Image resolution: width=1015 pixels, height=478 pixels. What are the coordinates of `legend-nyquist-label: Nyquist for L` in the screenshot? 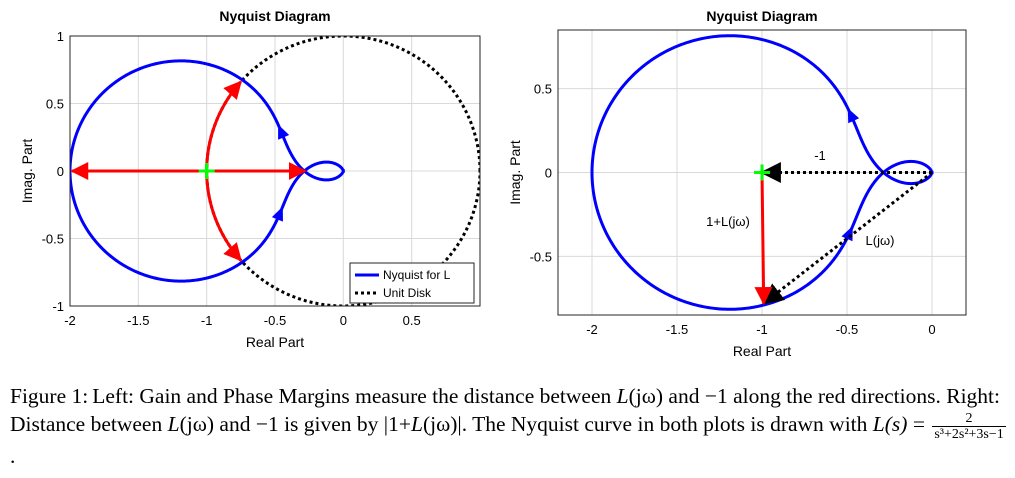 It's located at (417, 275).